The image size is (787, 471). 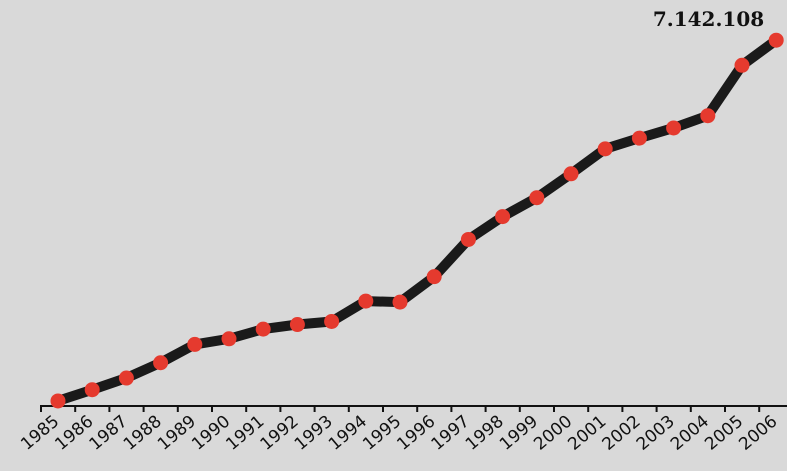 I want to click on data-point-2003, so click(x=674, y=128).